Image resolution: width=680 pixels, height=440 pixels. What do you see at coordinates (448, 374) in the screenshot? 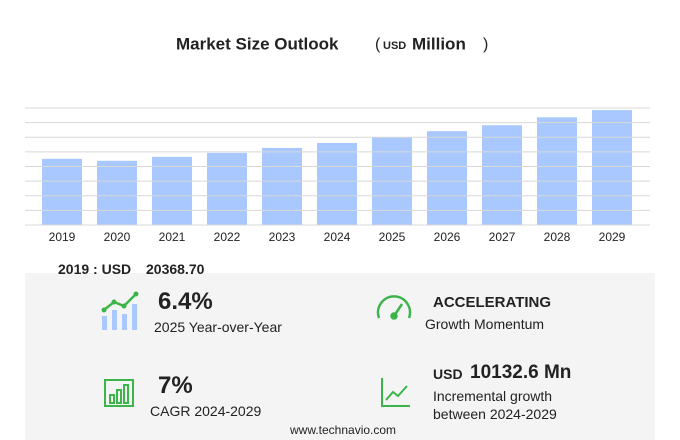
I see `card-prefix: USD` at bounding box center [448, 374].